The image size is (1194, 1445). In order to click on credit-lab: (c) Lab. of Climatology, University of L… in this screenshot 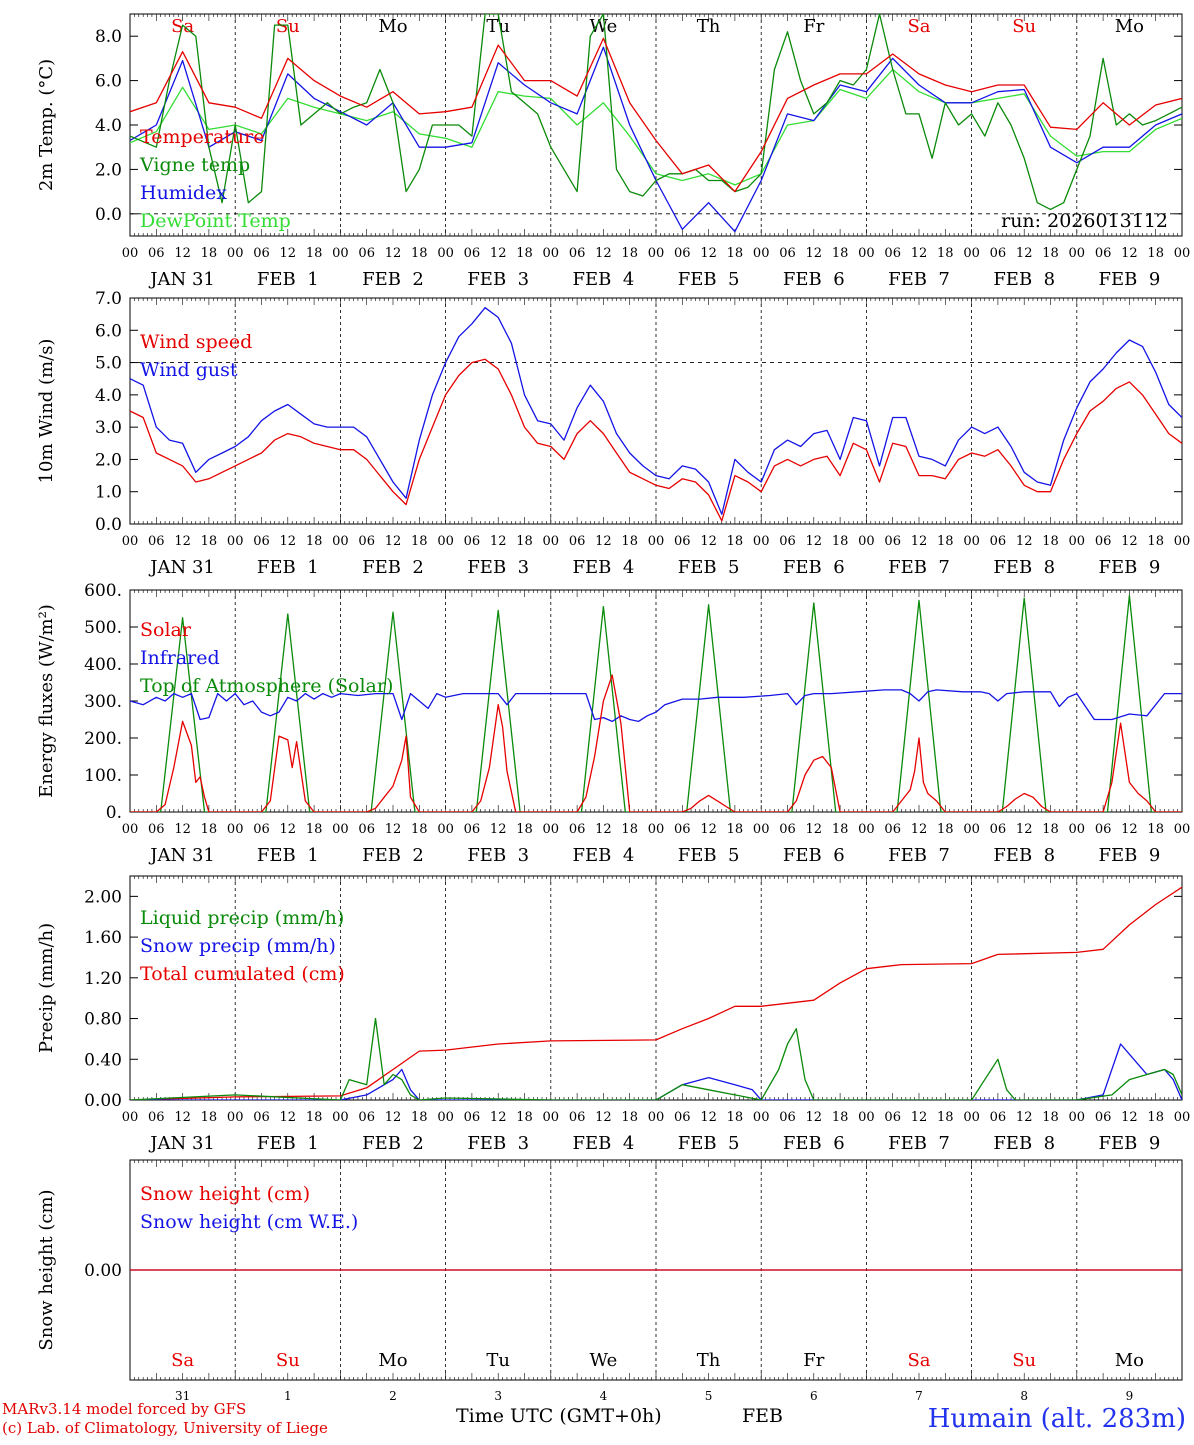, I will do `click(165, 1428)`.